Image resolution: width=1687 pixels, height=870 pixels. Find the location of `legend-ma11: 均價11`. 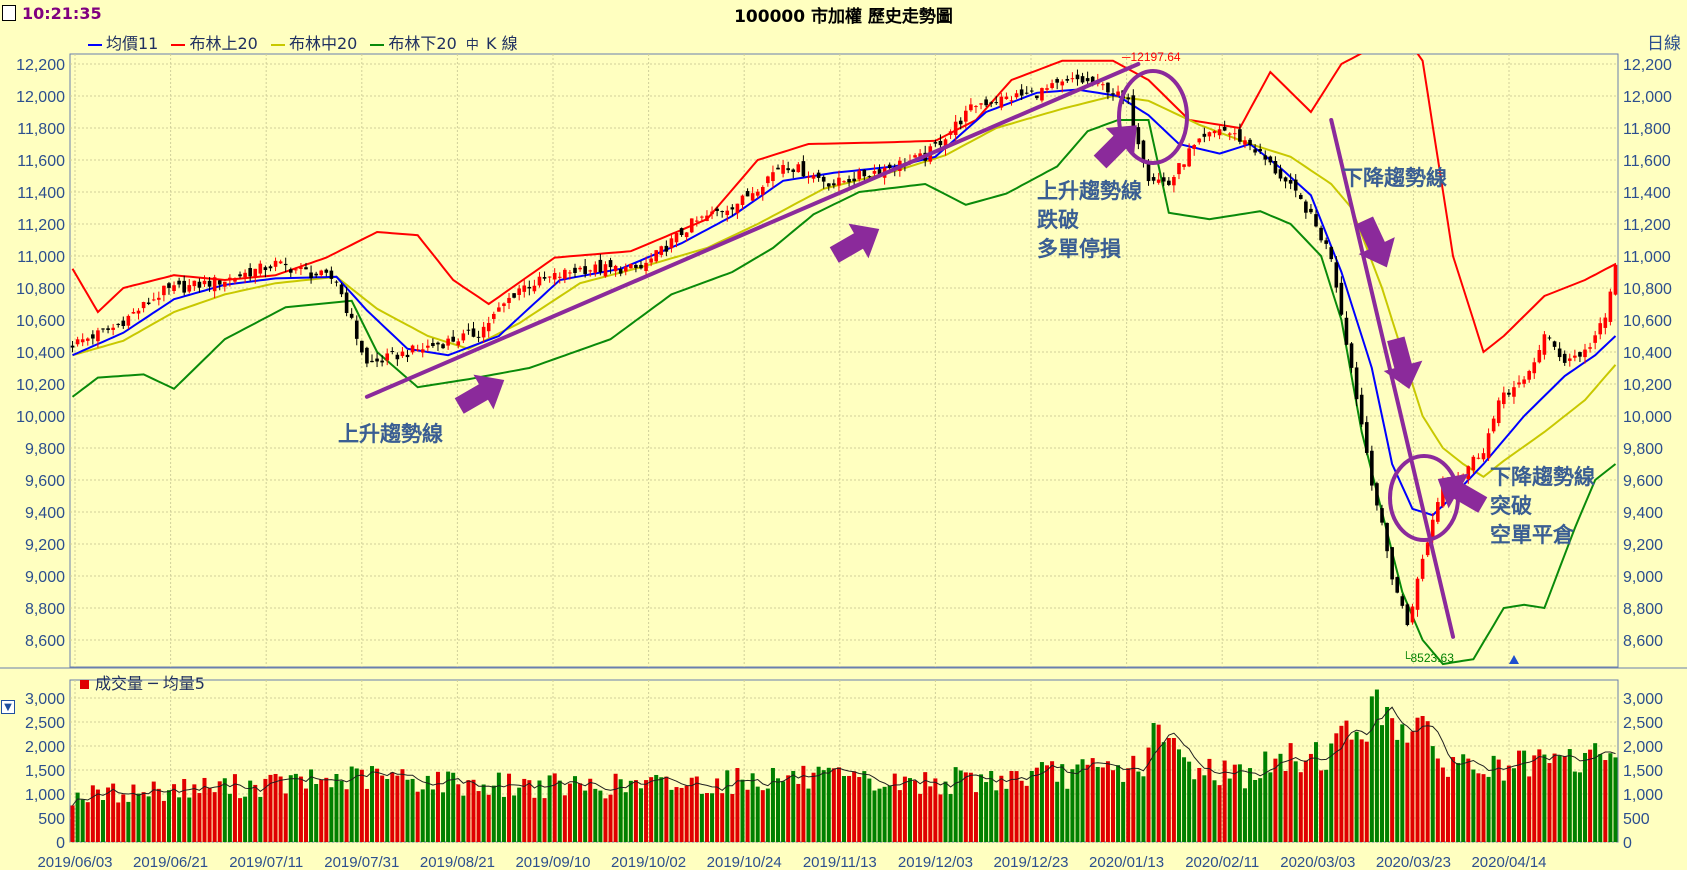

legend-ma11: 均價11 is located at coordinates (119, 43).